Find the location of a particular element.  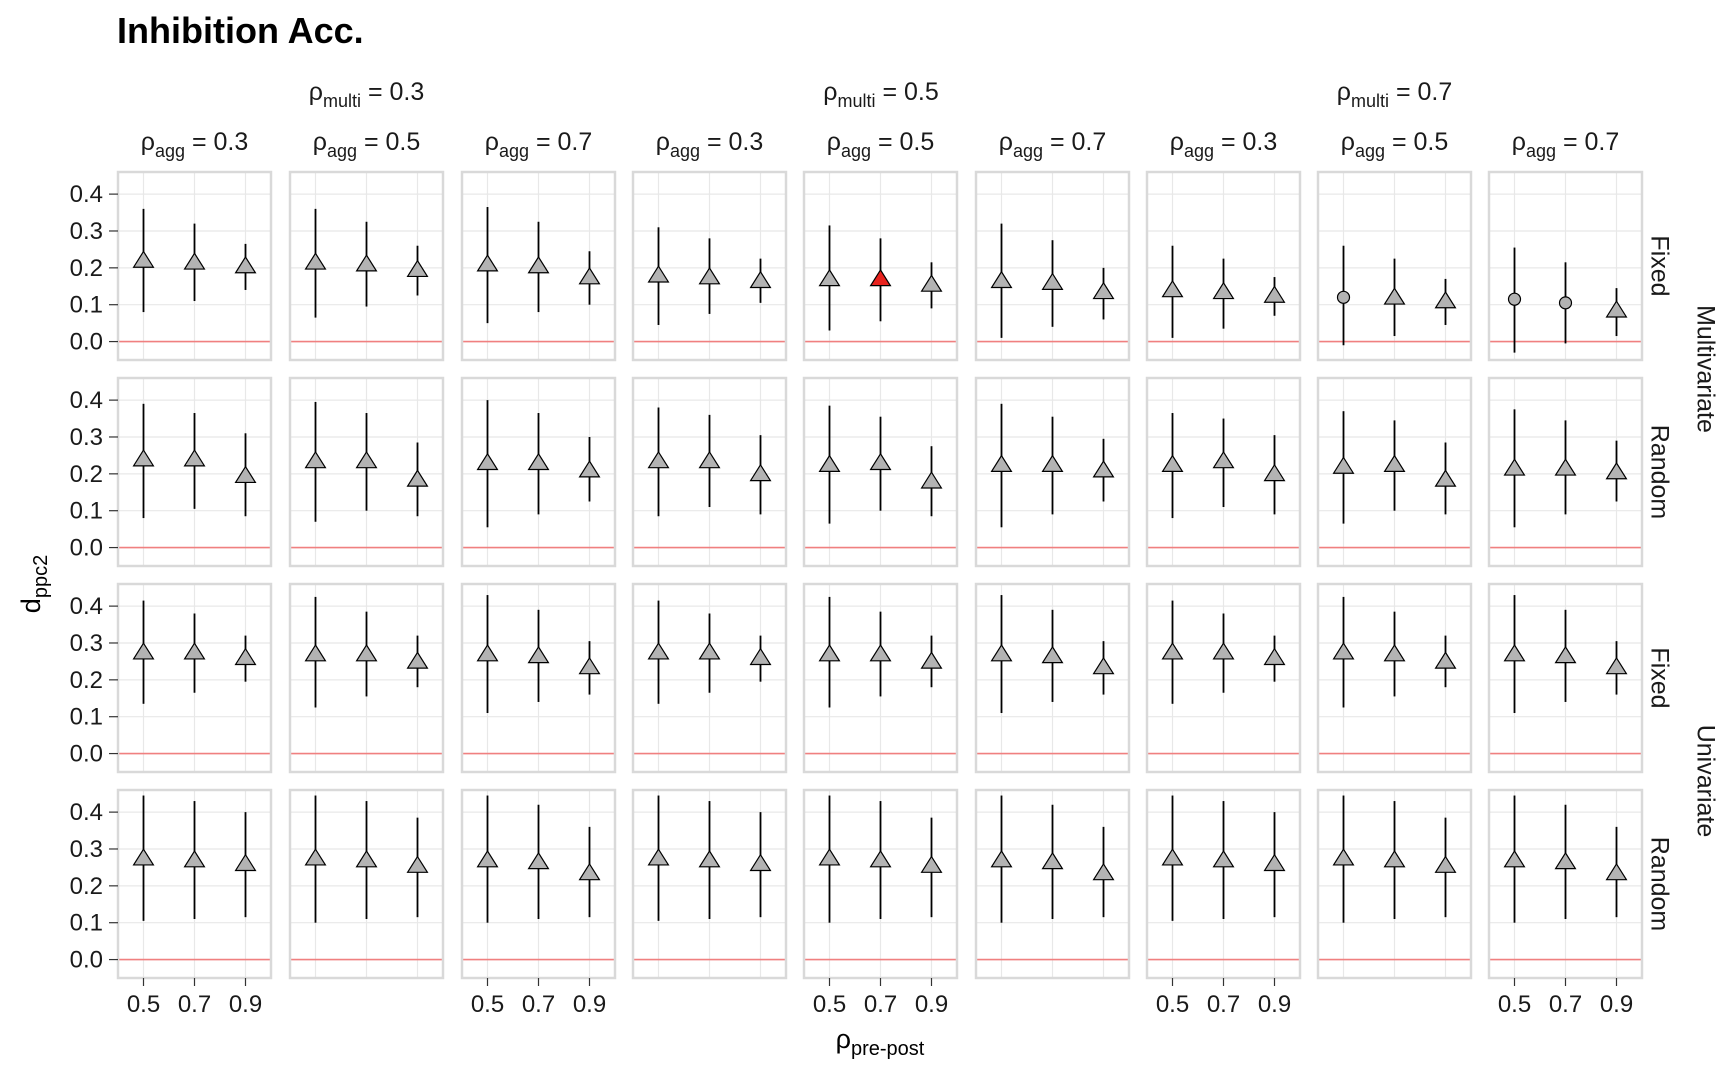

panel-r1-c7 is located at coordinates (1223, 266).